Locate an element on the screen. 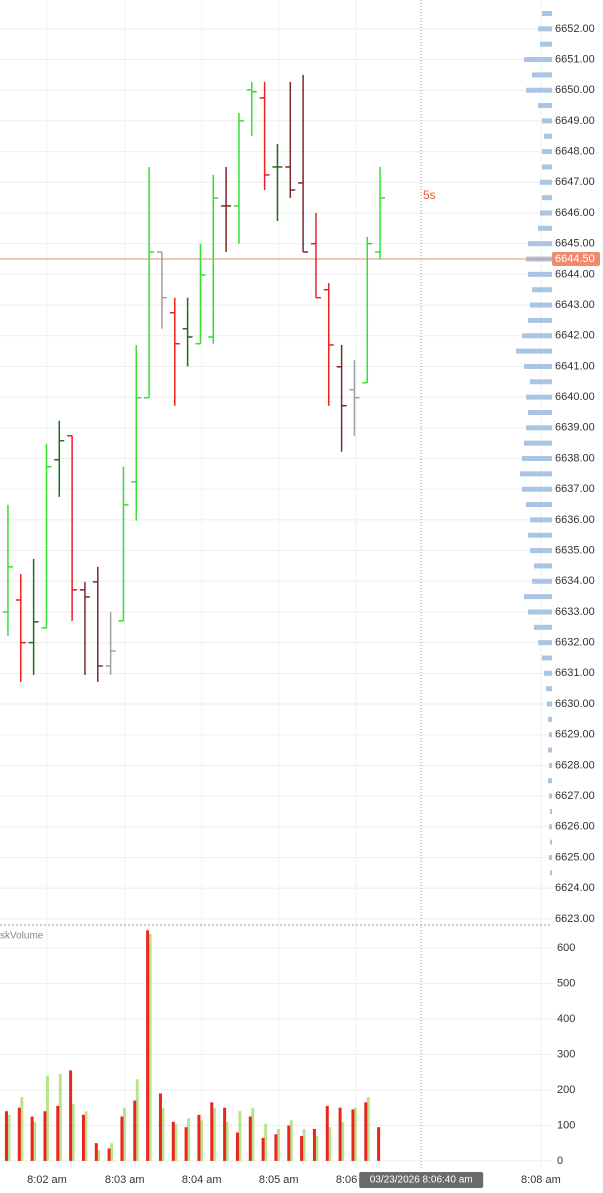 The width and height of the screenshot is (603, 1193). y-tick-label: 6635.00 is located at coordinates (575, 550).